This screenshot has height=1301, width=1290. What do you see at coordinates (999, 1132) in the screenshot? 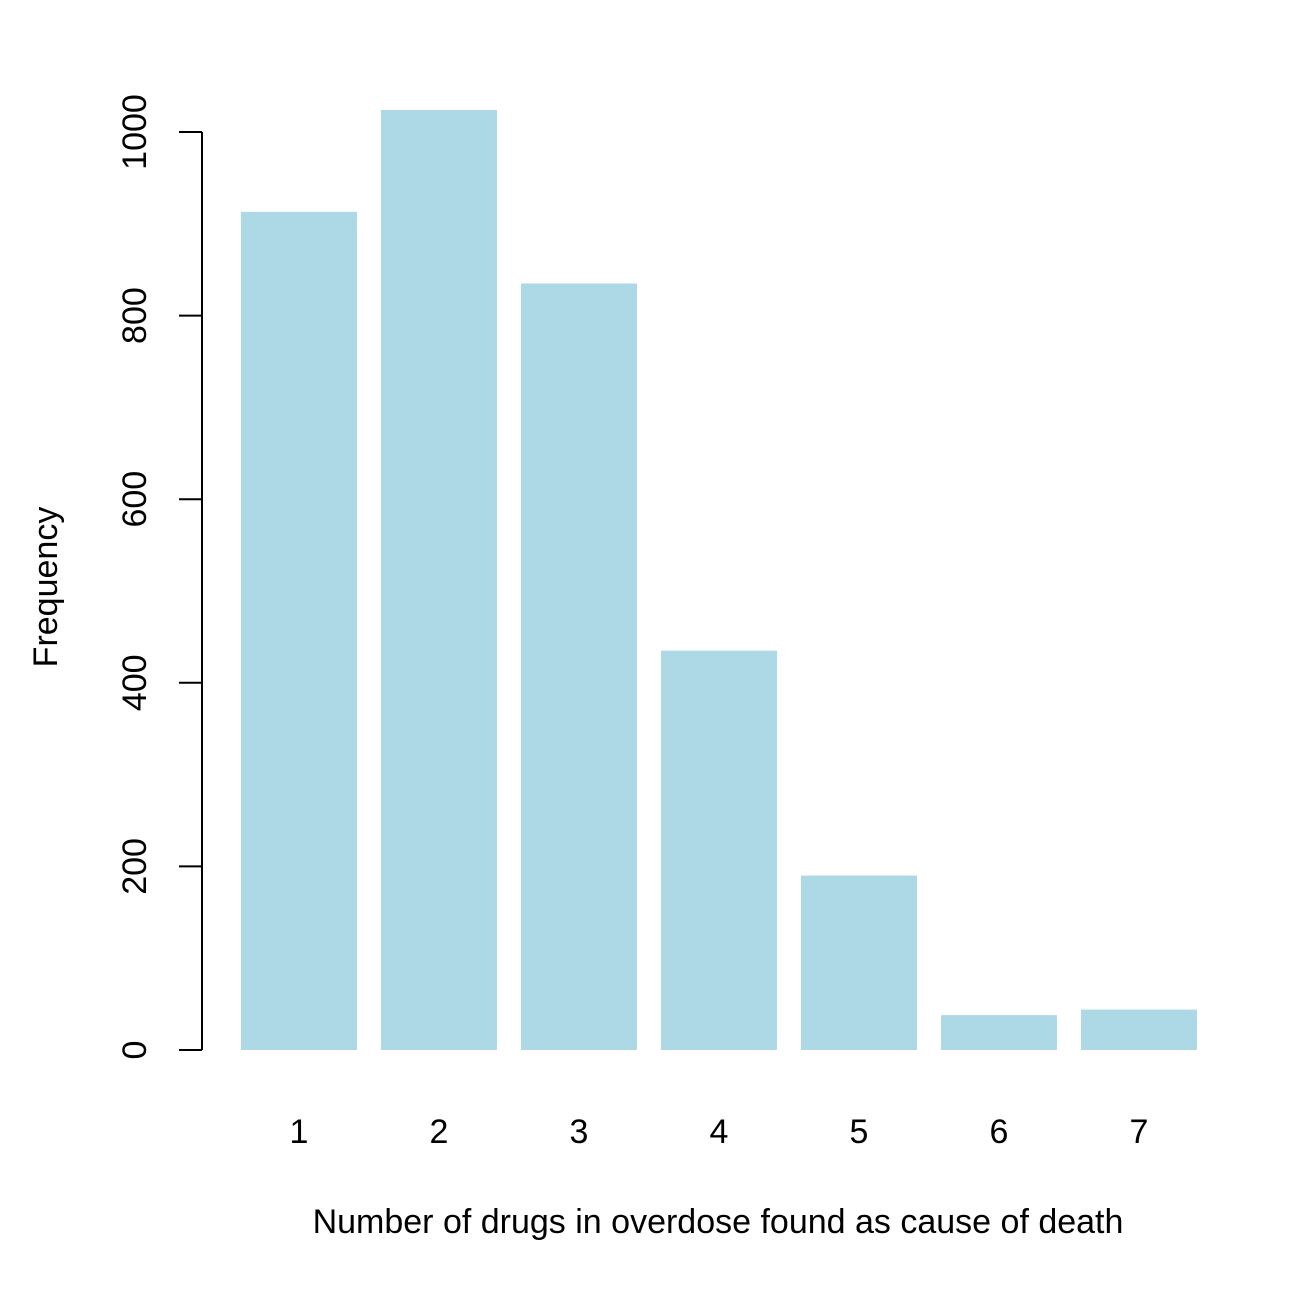
I see `x-tick-label-6: 6` at bounding box center [999, 1132].